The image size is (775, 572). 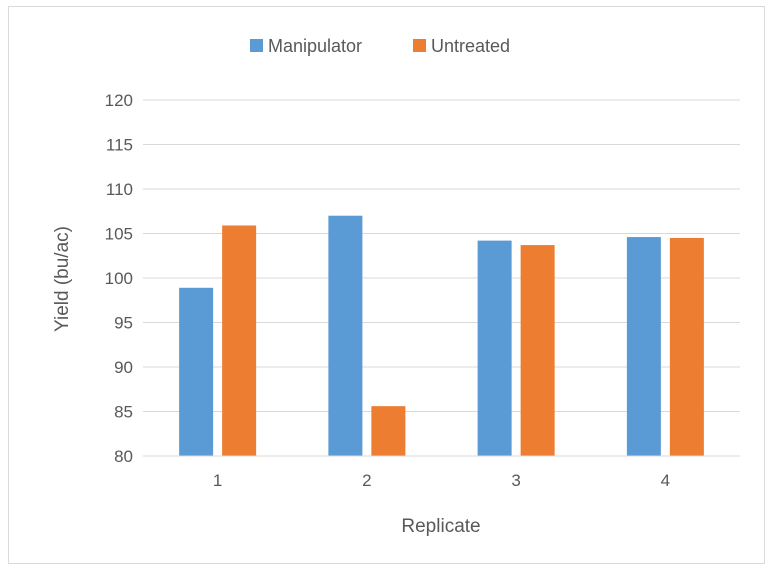 What do you see at coordinates (441, 480) in the screenshot?
I see `x-tick-labels: 1 2 3 4` at bounding box center [441, 480].